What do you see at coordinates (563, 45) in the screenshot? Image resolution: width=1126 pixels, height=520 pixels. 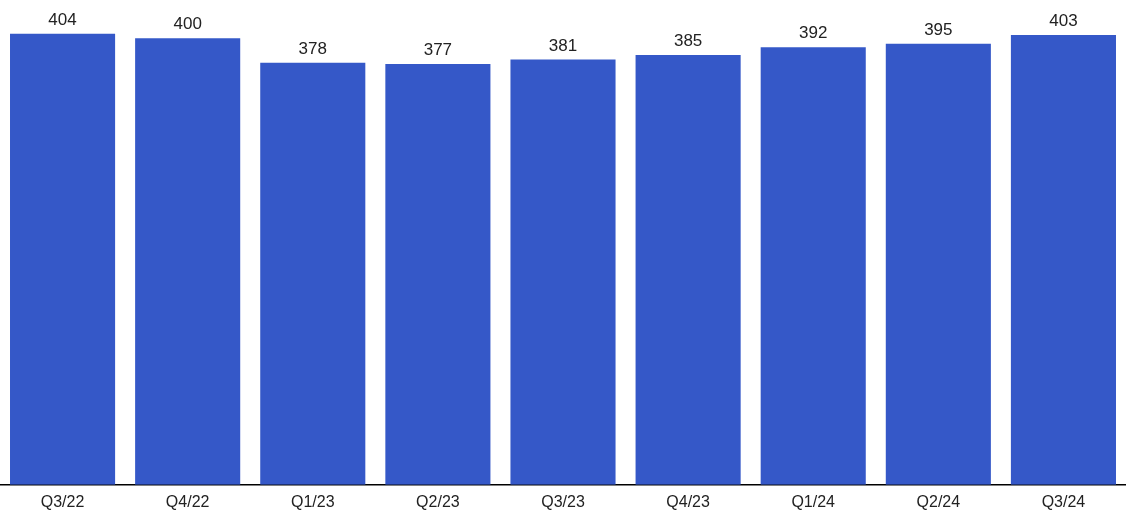 I see `data-label: 381` at bounding box center [563, 45].